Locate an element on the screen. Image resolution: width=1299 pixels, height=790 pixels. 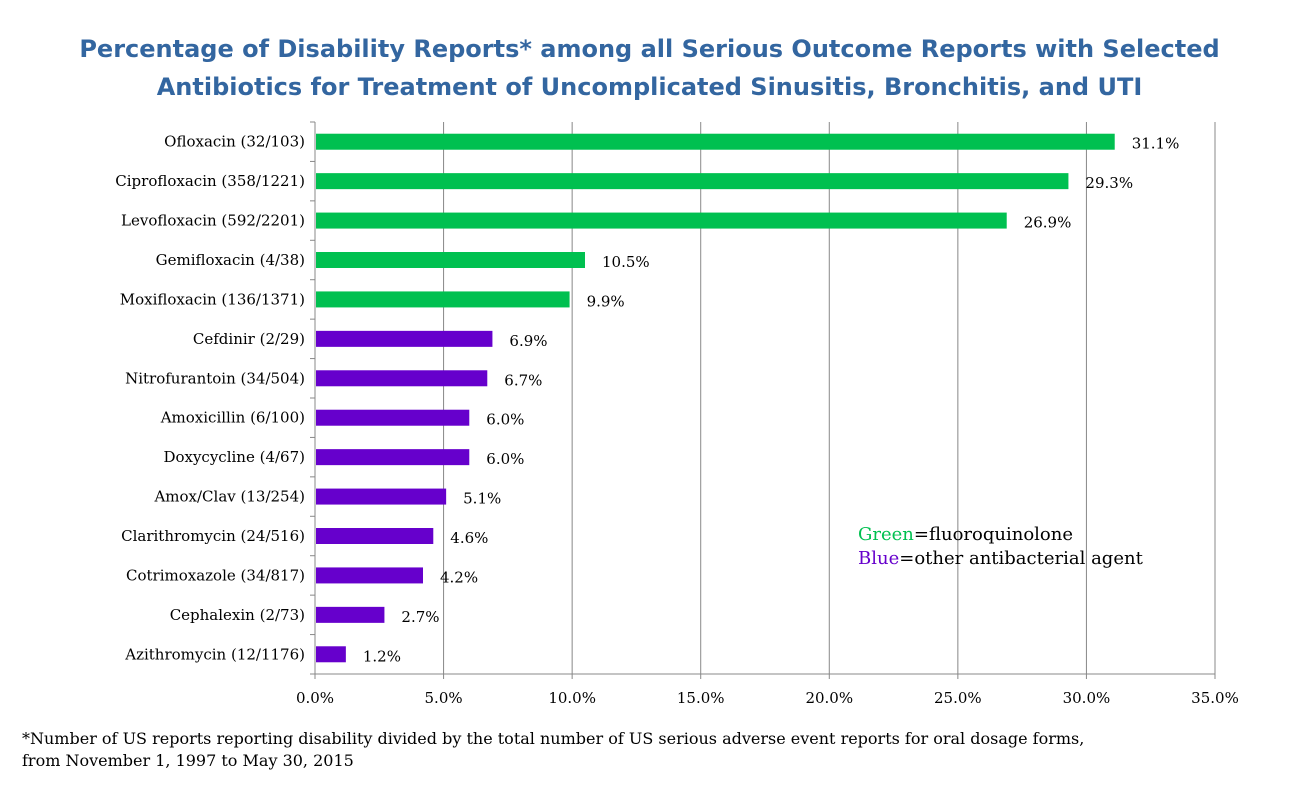
legend-text: =fluoroquinolone is located at coordinates (993, 534).